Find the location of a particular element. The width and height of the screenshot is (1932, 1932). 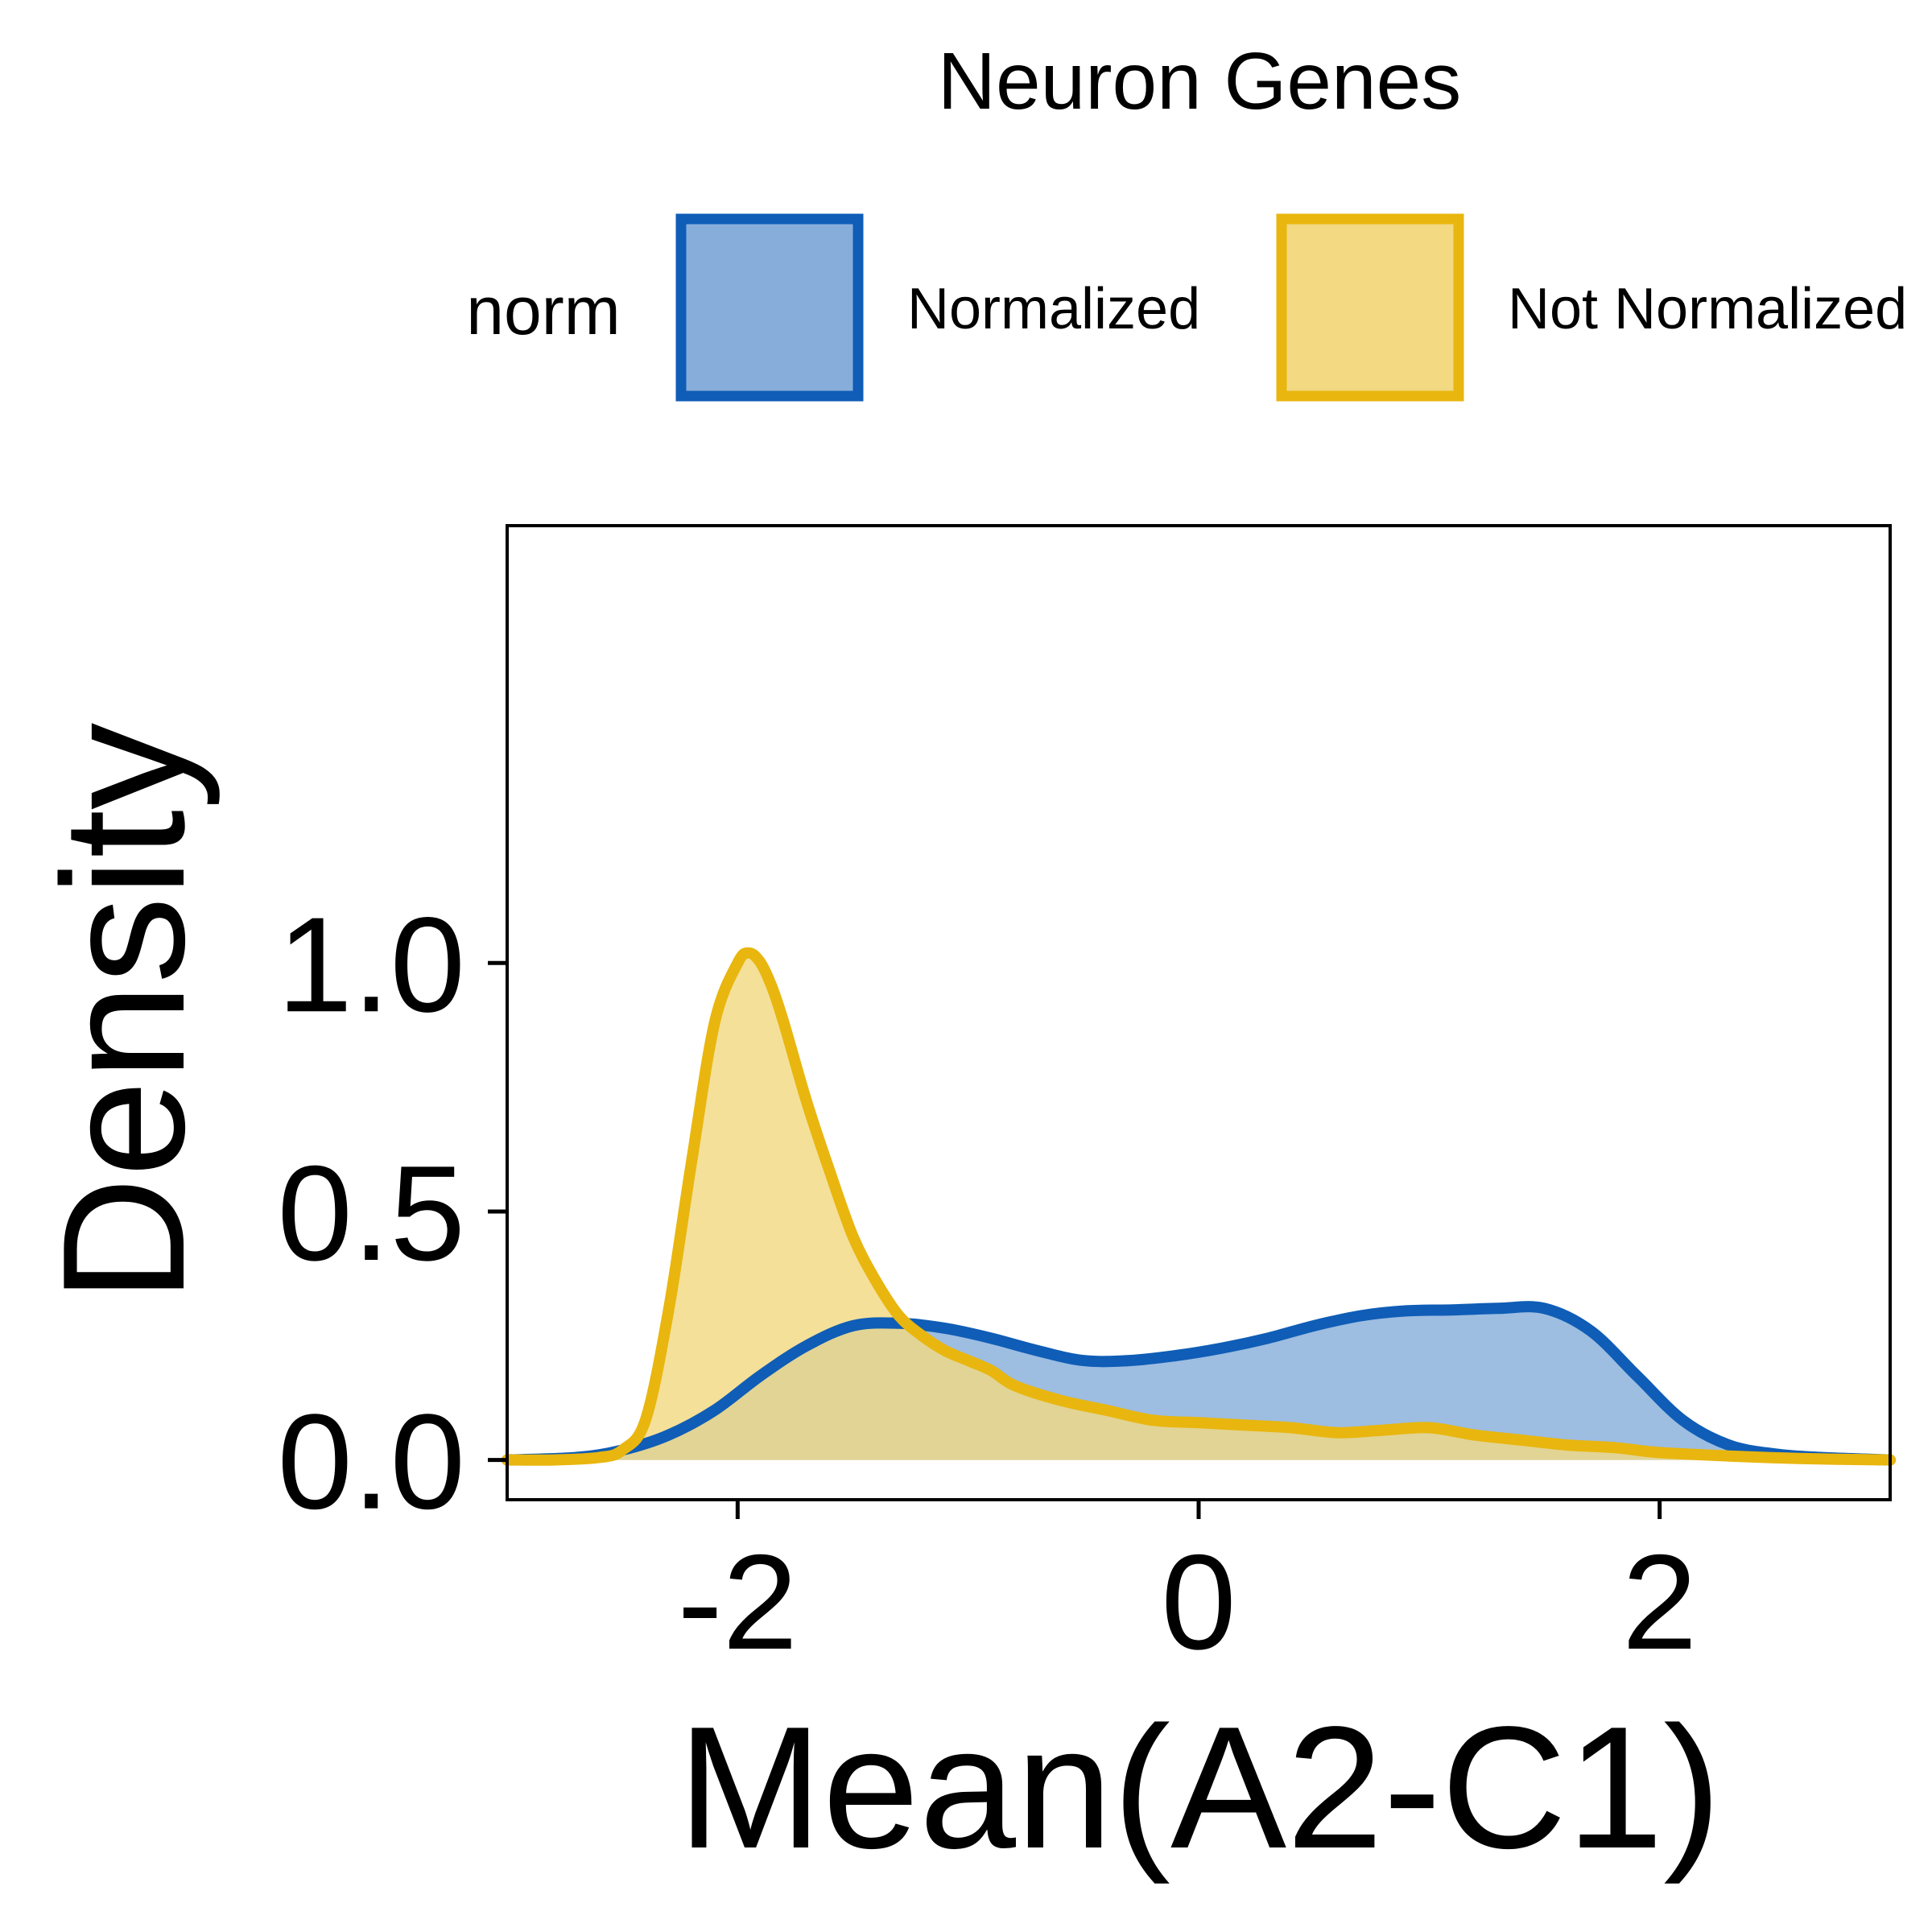

legend: norm Normalized Not Normalized is located at coordinates (1186, 307).